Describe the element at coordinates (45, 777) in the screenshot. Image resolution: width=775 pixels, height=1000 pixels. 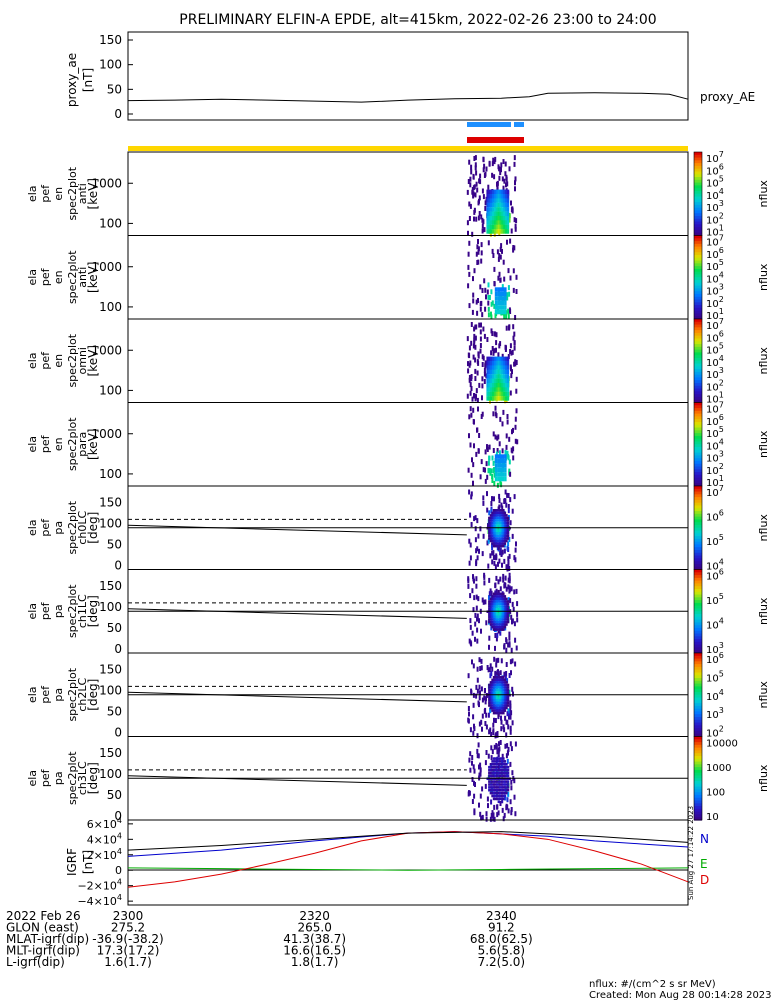
I see `spec-panel-label: pef` at that location.